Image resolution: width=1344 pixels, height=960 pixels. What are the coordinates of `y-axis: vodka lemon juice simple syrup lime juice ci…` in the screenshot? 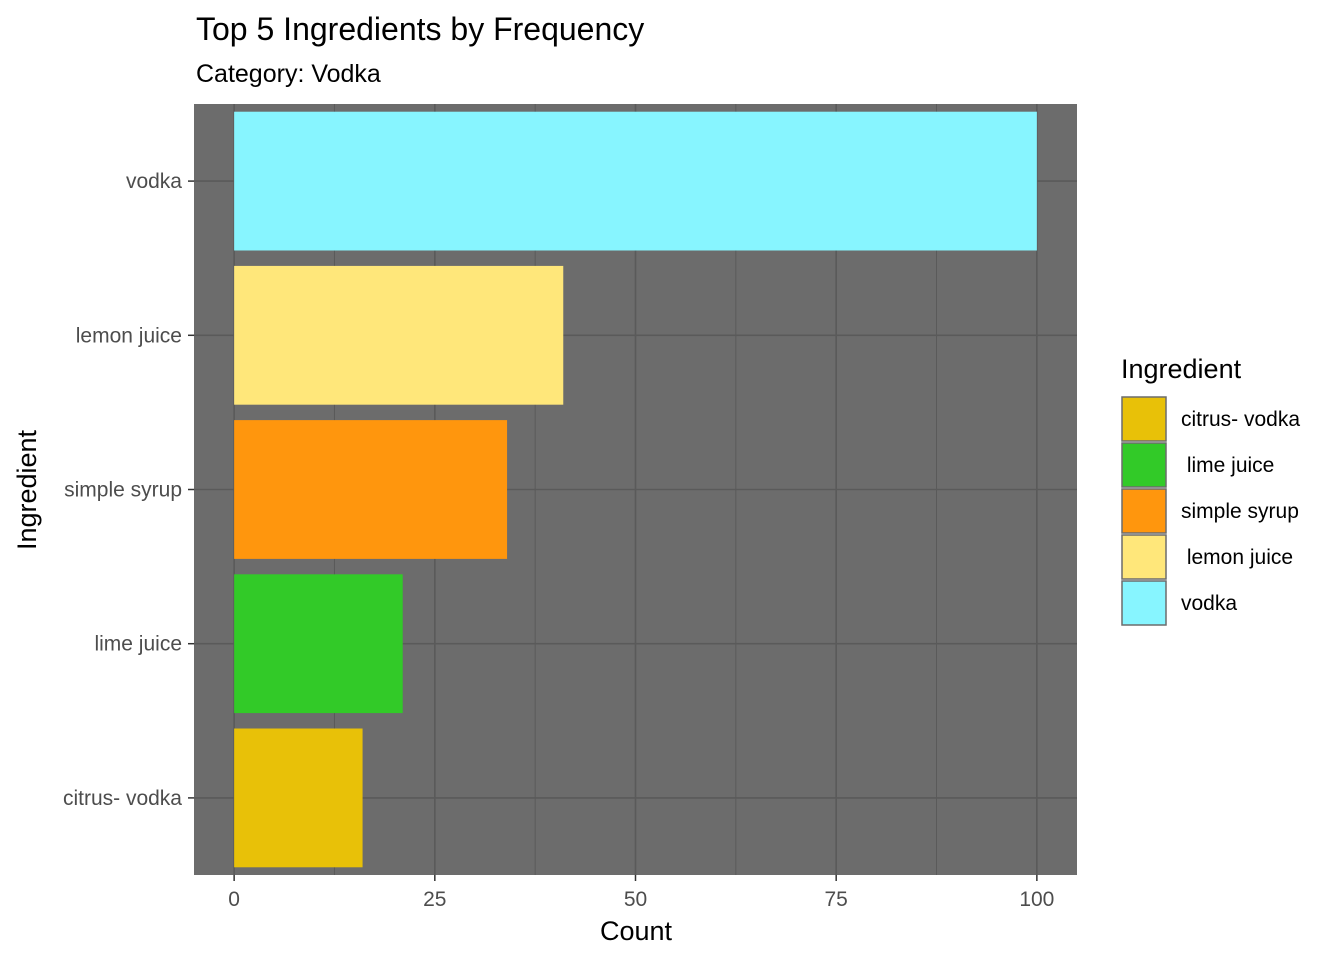 It's located at (128, 490).